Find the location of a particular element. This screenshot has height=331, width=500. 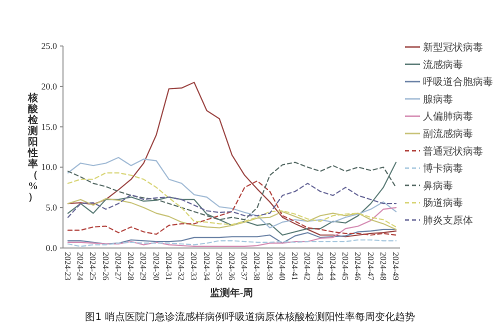

x-axis-title: 监测年-周 is located at coordinates (232, 293).